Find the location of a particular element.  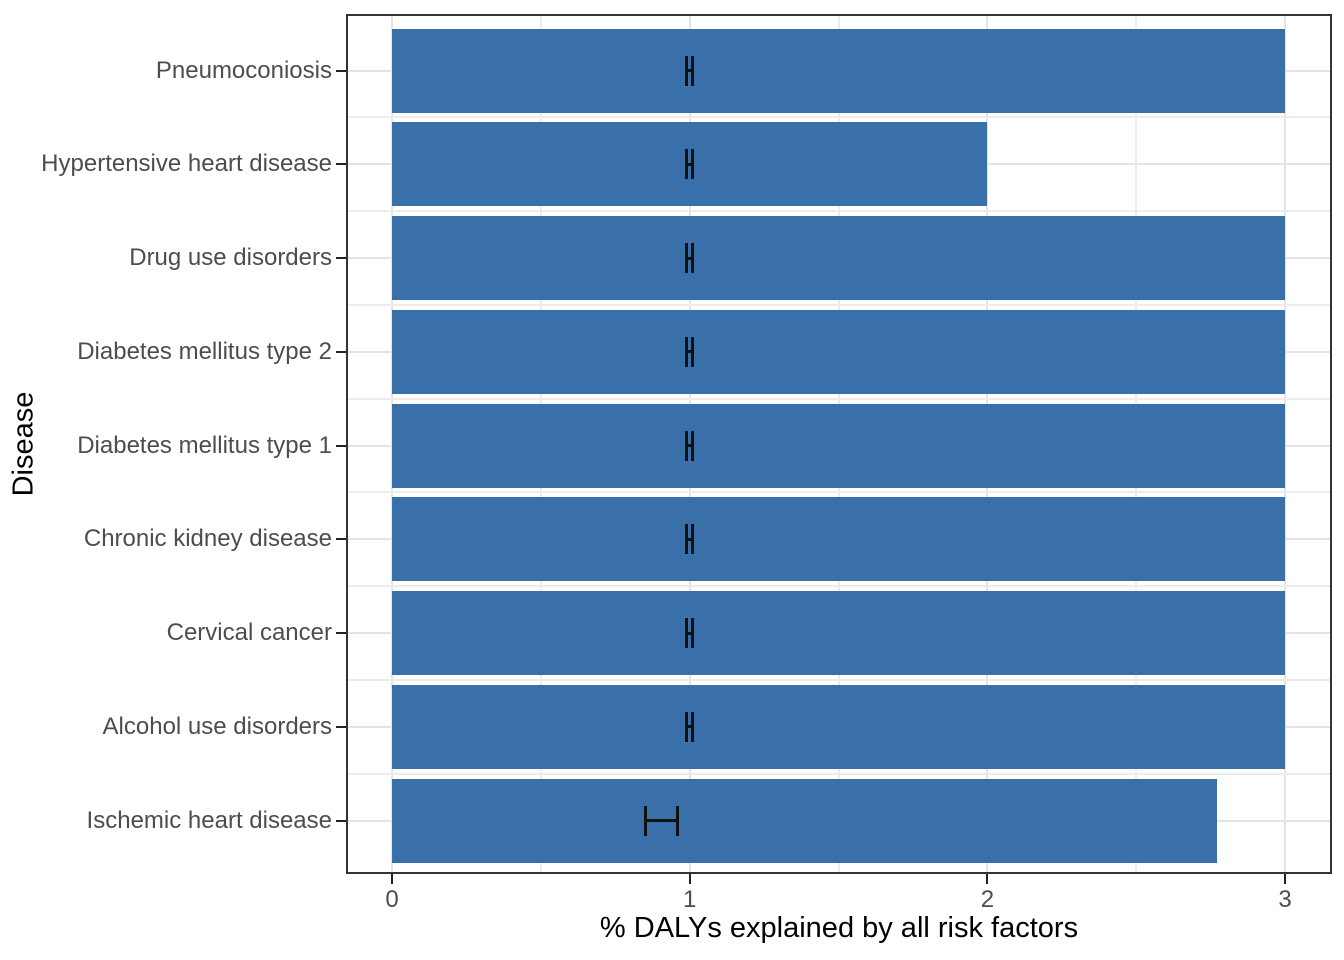

y-axis-label: Chronic kidney disease is located at coordinates (207, 539).